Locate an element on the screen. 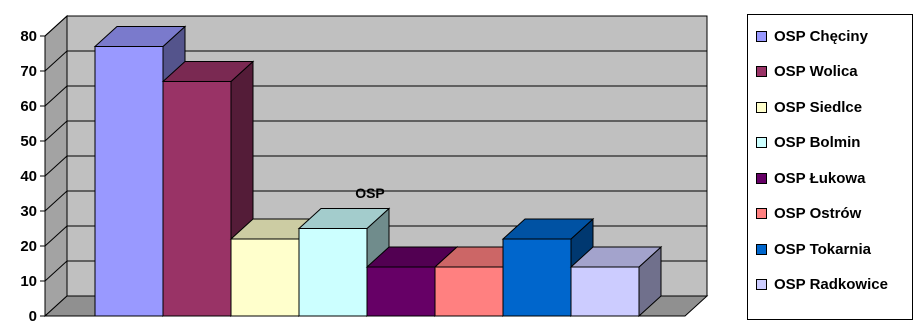 The height and width of the screenshot is (321, 916). legend-item: OSP Radkowice is located at coordinates (822, 285).